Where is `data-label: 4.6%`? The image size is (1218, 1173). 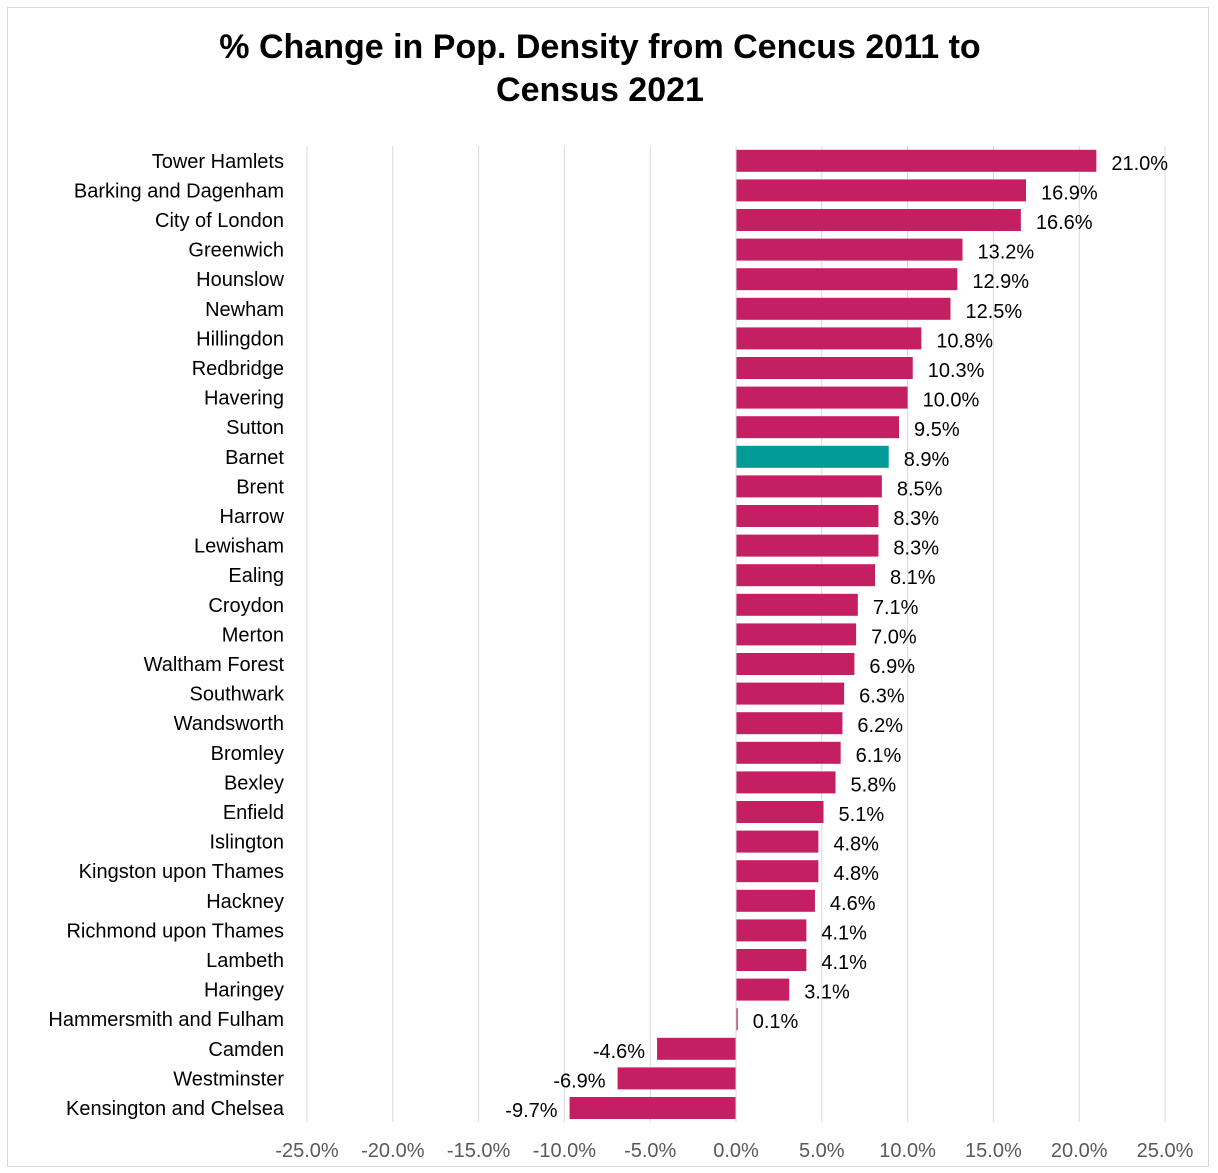
data-label: 4.6% is located at coordinates (853, 904).